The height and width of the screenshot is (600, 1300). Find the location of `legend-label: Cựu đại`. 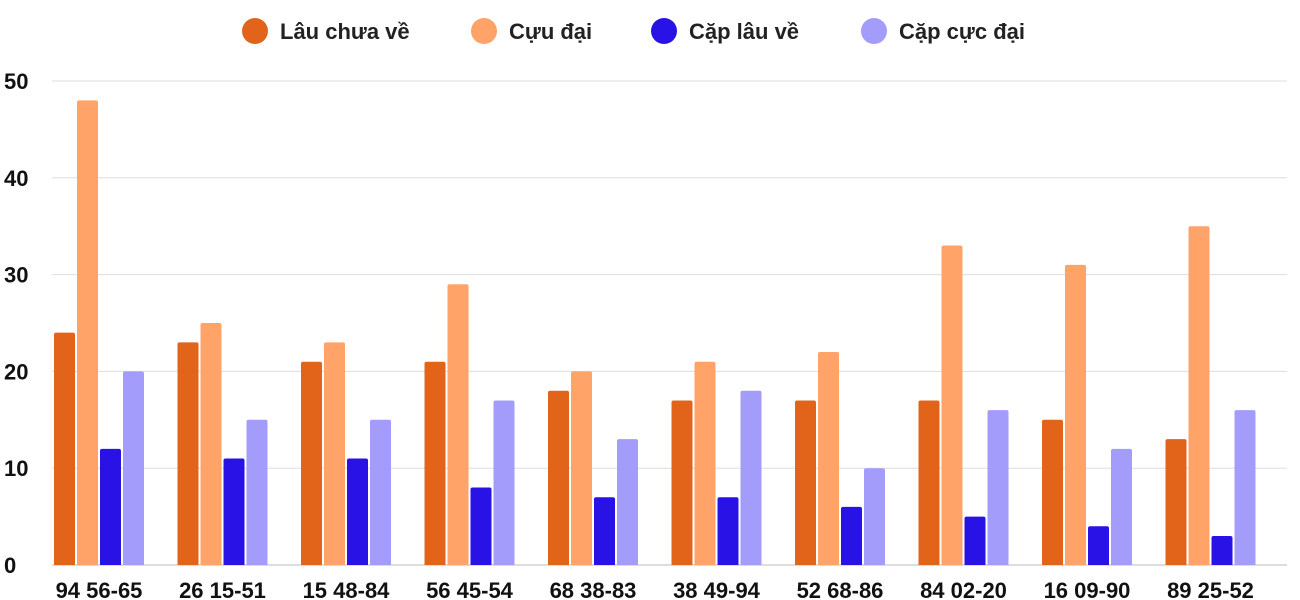

legend-label: Cựu đại is located at coordinates (550, 31).